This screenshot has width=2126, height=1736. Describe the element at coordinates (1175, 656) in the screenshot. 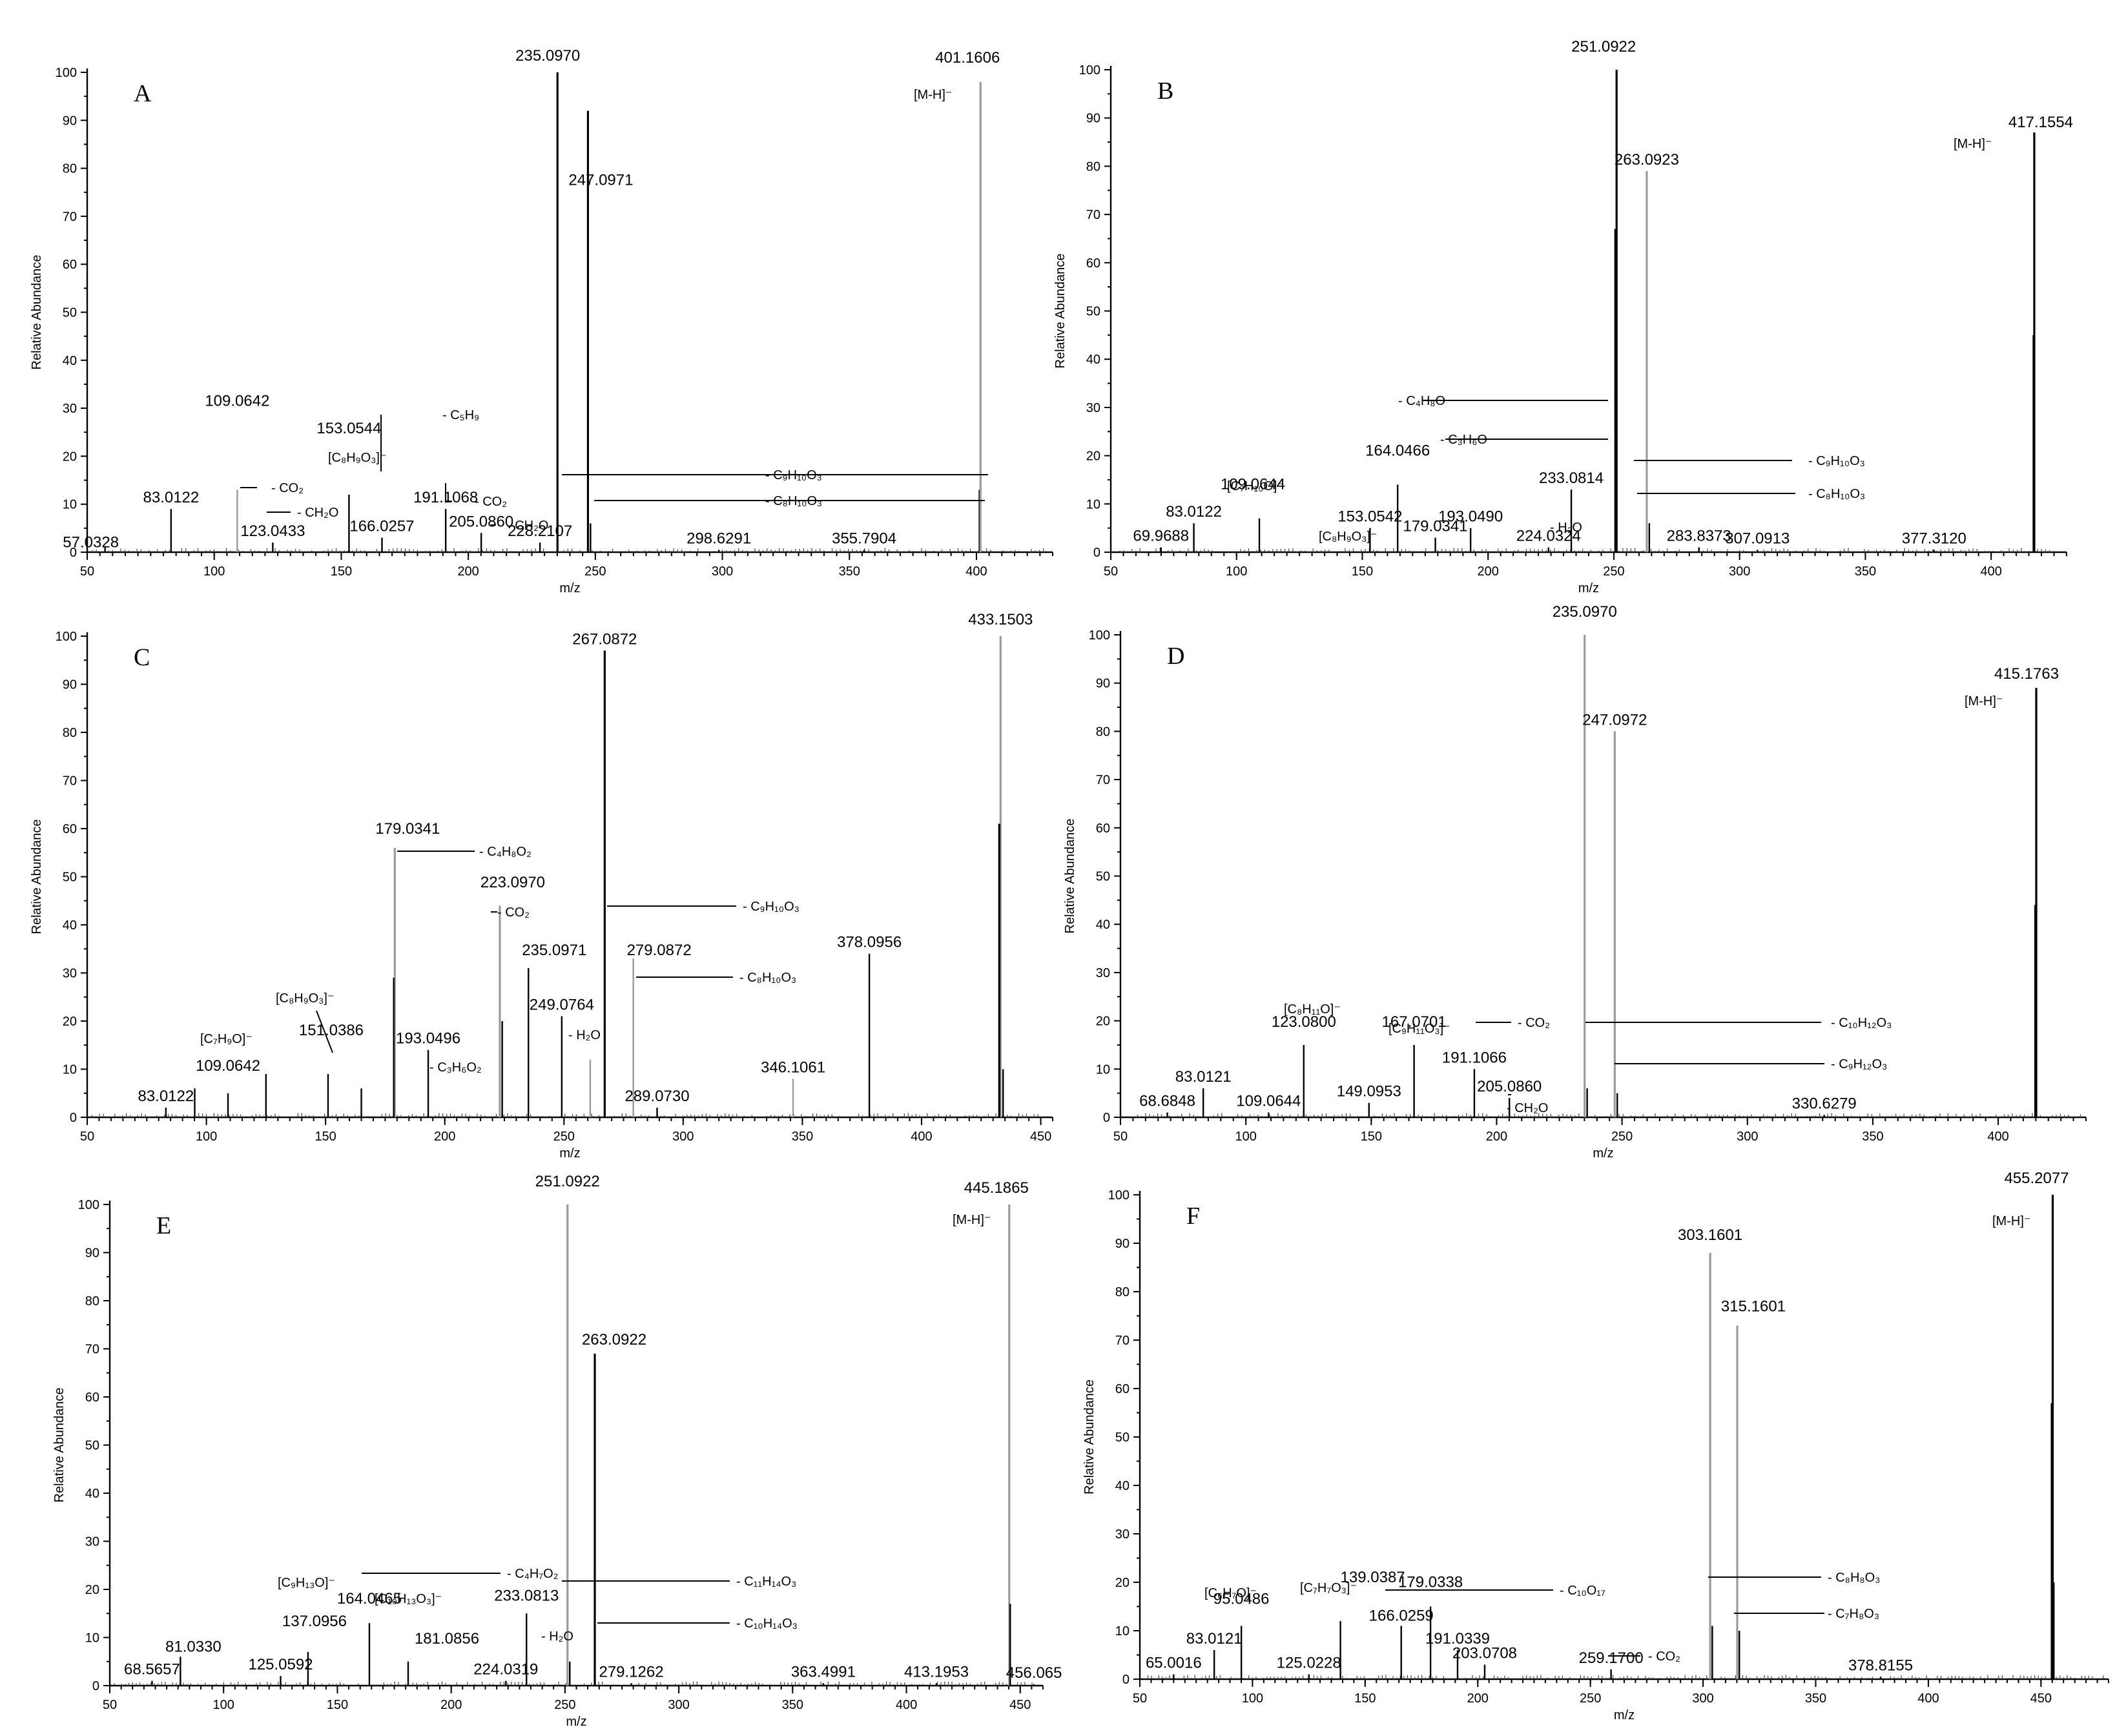

I see `panel-label: D` at that location.